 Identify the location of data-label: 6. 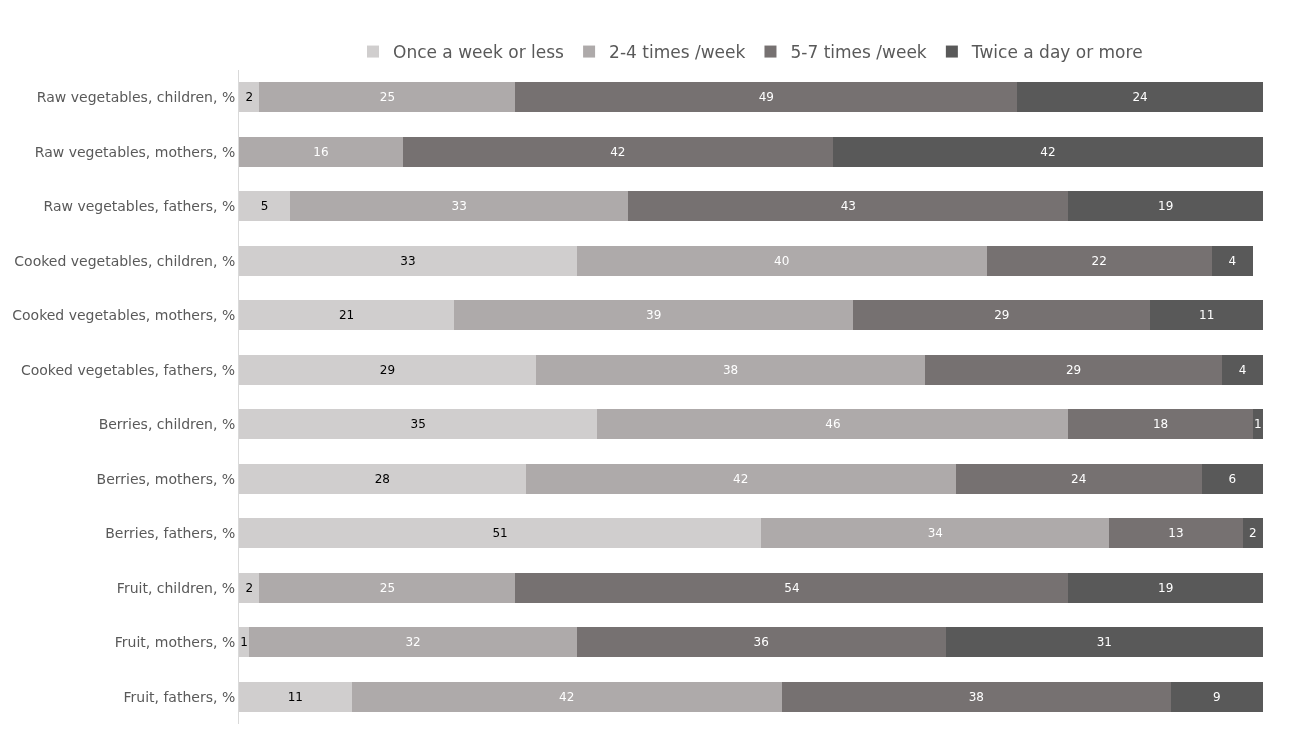
(1232, 478).